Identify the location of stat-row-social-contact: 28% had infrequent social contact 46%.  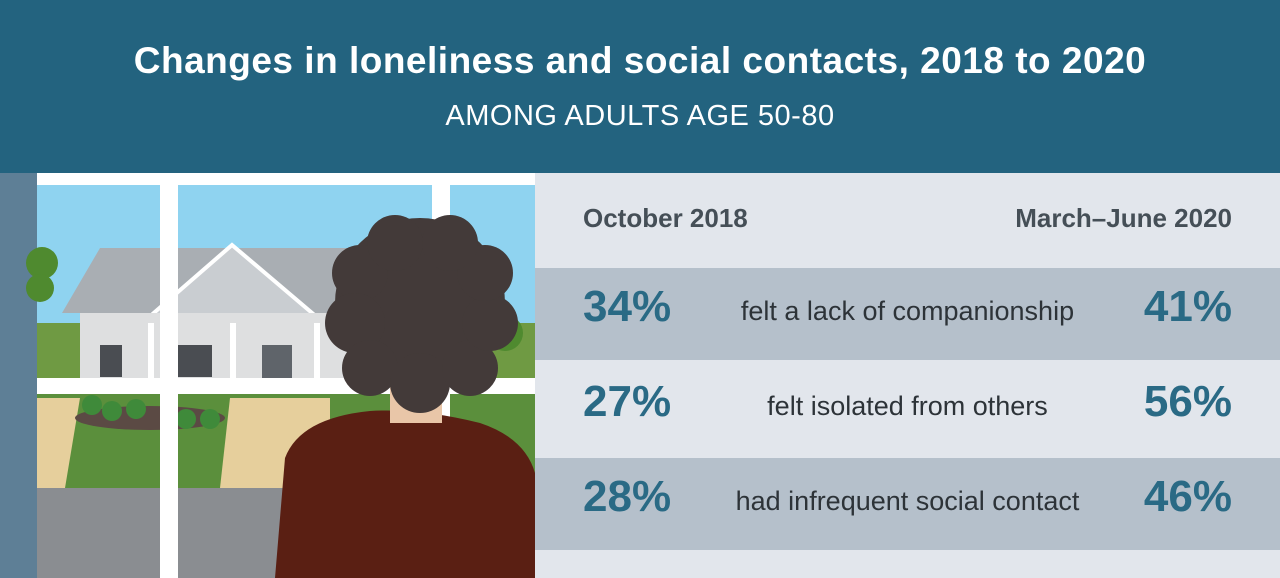
(907, 504).